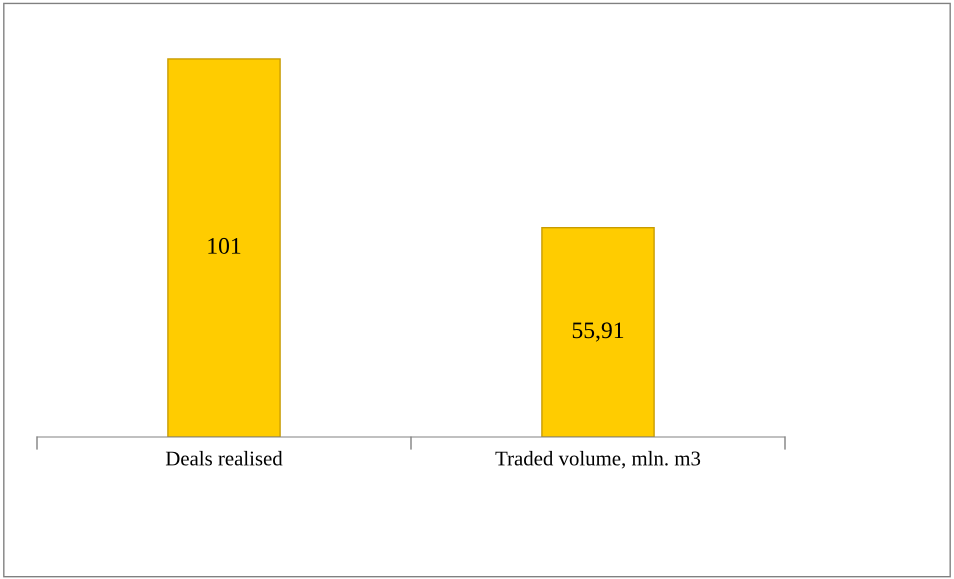 This screenshot has height=579, width=954. What do you see at coordinates (224, 246) in the screenshot?
I see `data-label: 101` at bounding box center [224, 246].